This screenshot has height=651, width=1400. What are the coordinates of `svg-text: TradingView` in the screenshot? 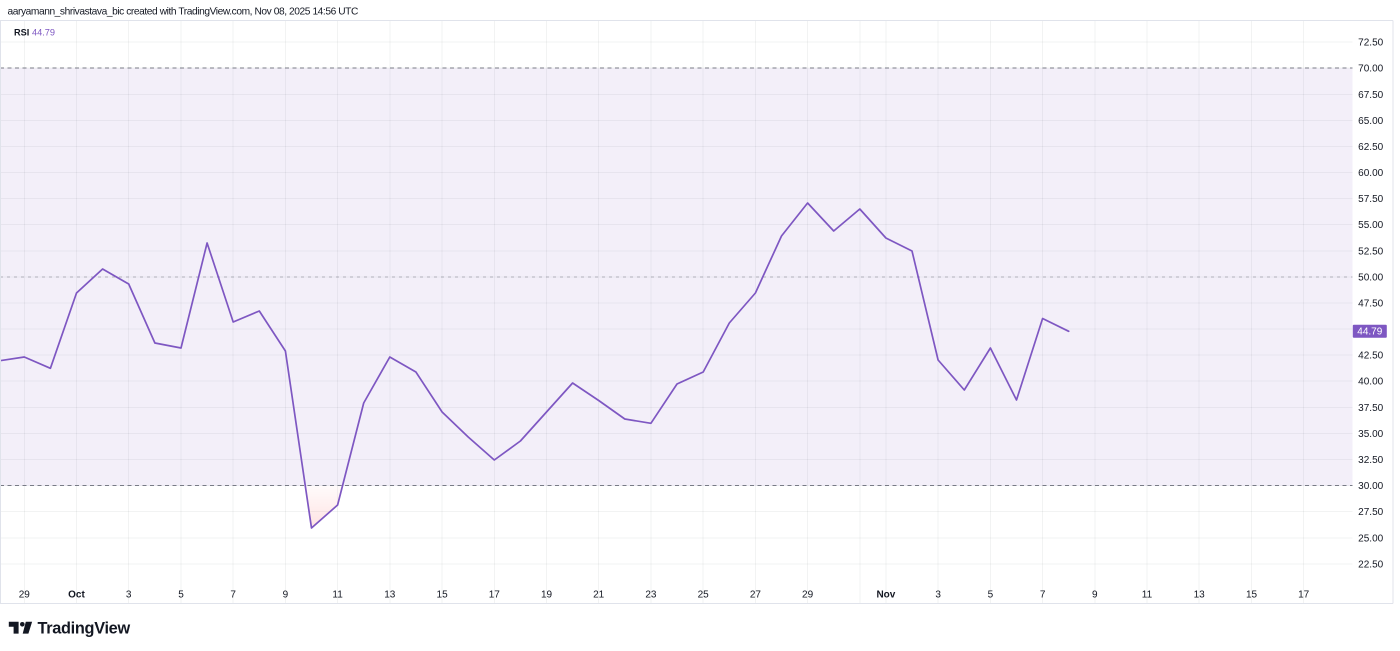 It's located at (84, 628).